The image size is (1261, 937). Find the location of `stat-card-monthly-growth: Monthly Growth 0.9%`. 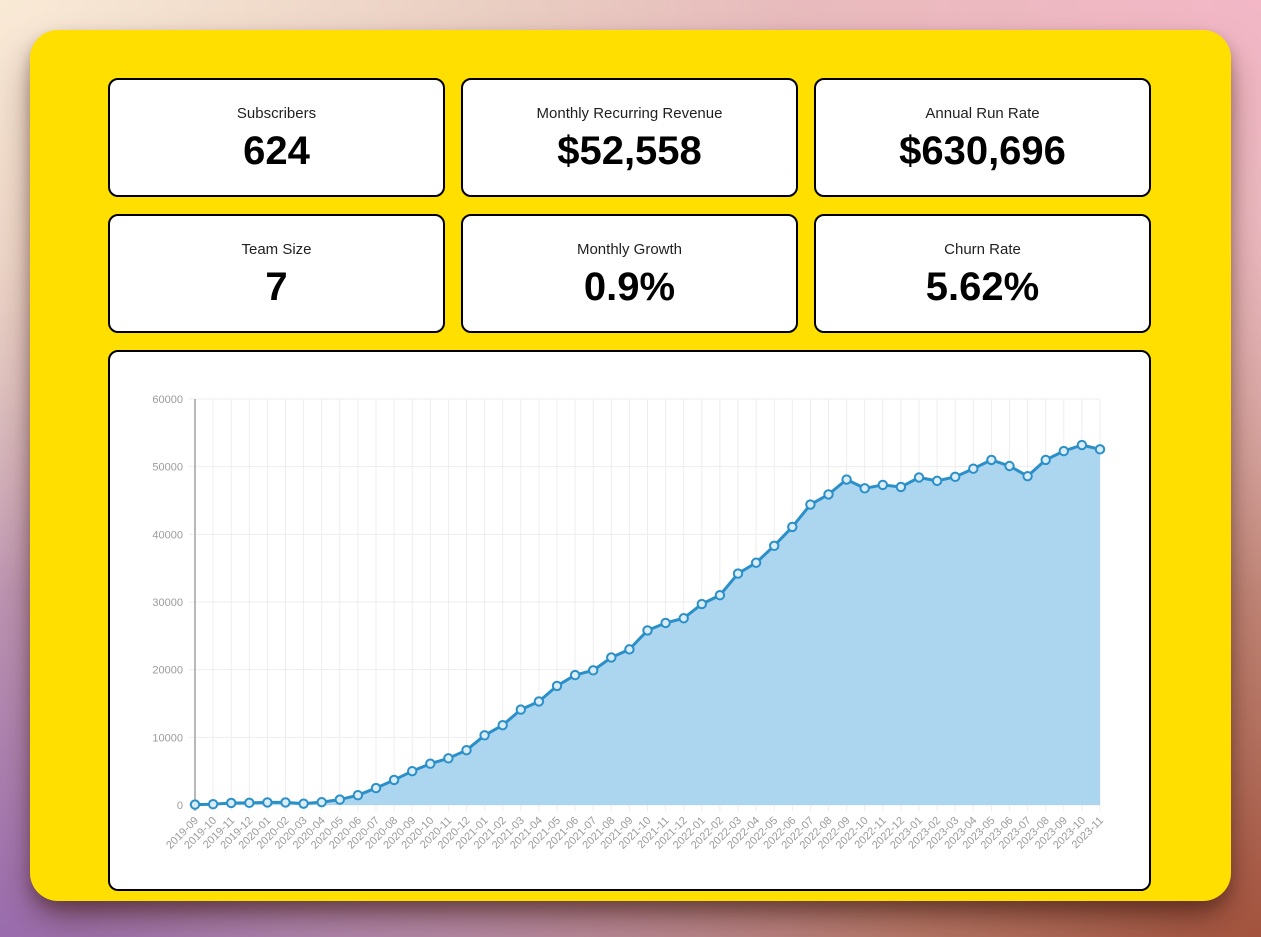

stat-card-monthly-growth: Monthly Growth 0.9% is located at coordinates (629, 273).